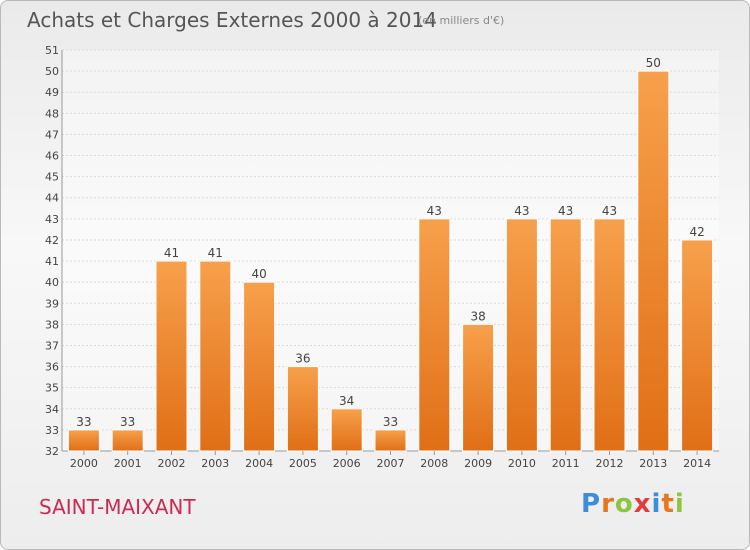  Describe the element at coordinates (52, 345) in the screenshot. I see `y-tick-label: 37` at that location.